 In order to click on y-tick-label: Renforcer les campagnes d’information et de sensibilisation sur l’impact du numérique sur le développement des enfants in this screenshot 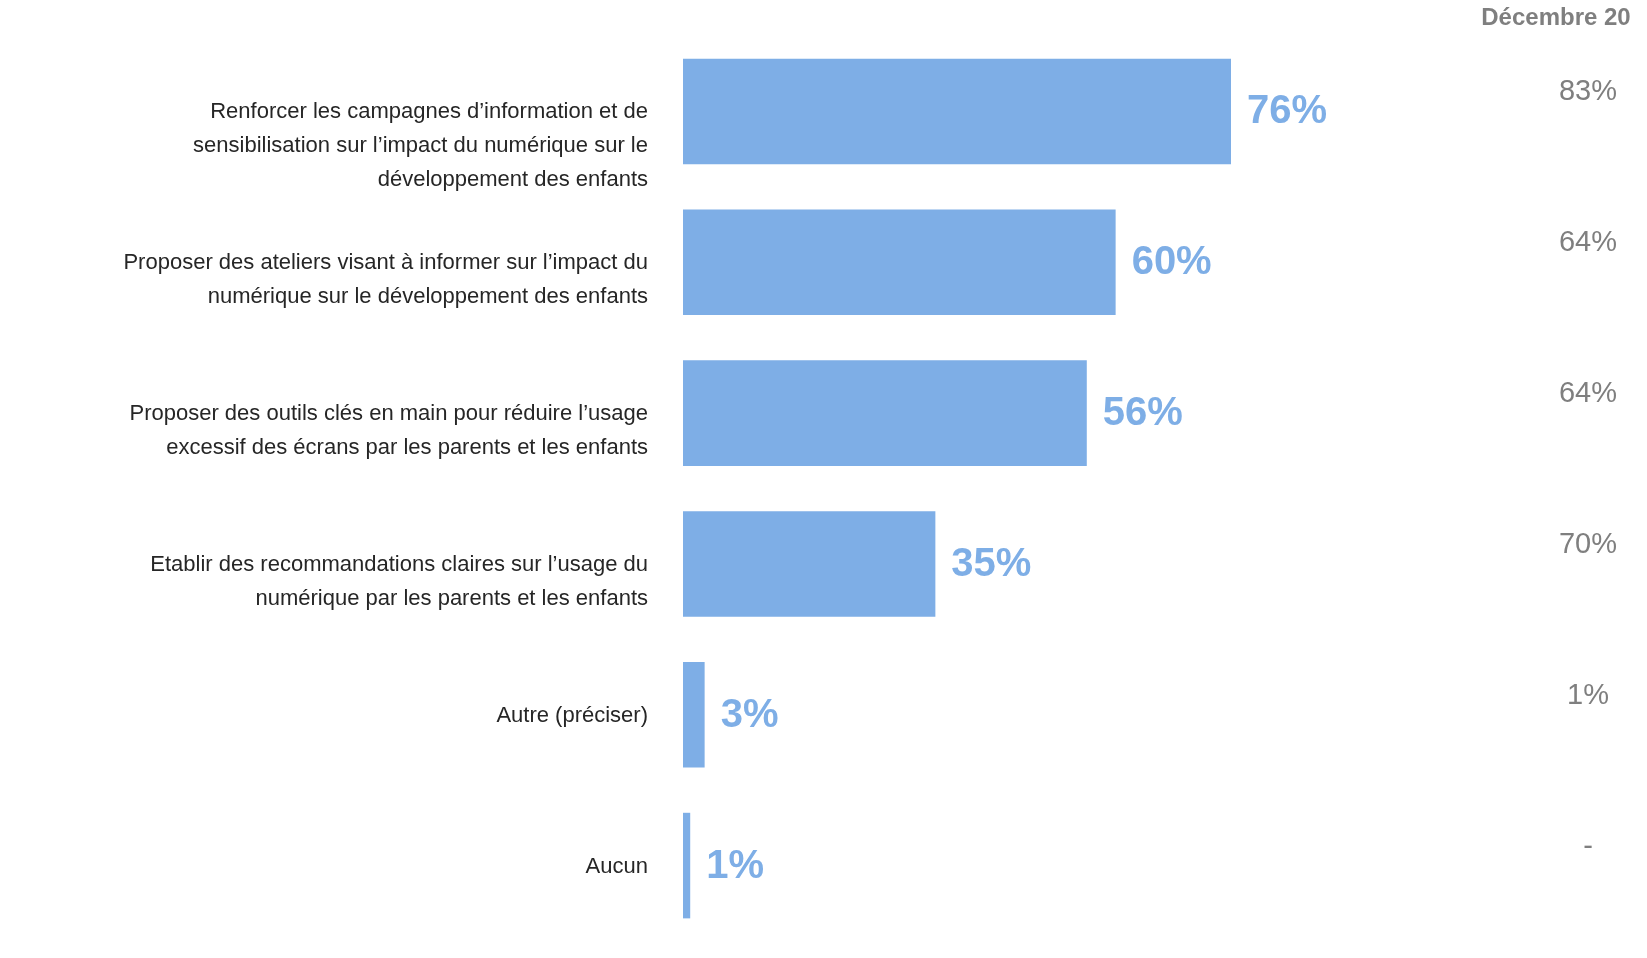, I will do `click(420, 145)`.